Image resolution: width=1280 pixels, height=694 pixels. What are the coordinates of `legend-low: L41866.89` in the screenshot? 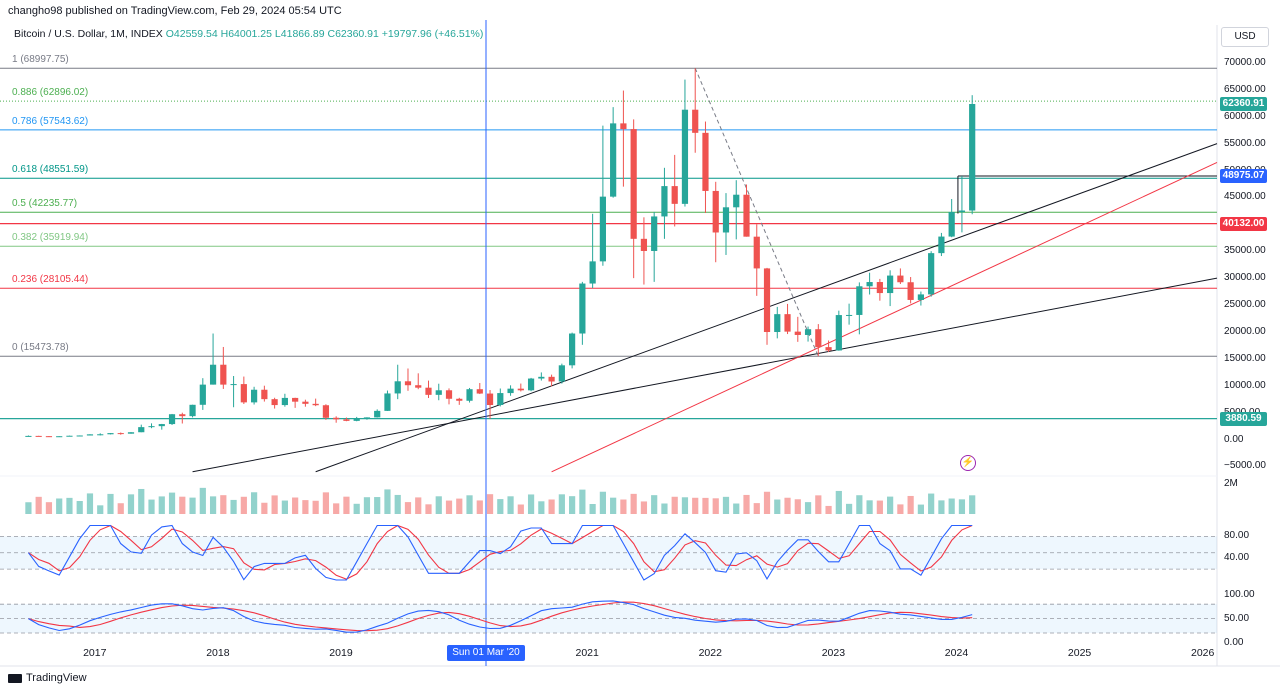 It's located at (299, 34).